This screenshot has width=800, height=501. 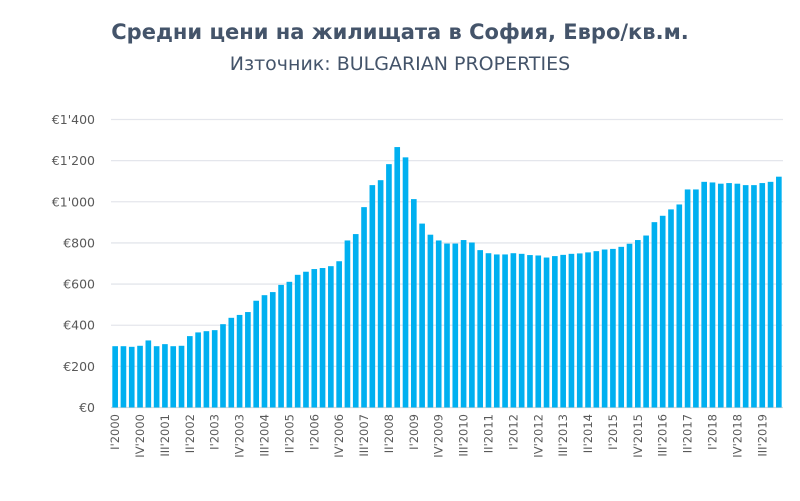 I want to click on y-tick-label: €800, so click(x=79, y=242).